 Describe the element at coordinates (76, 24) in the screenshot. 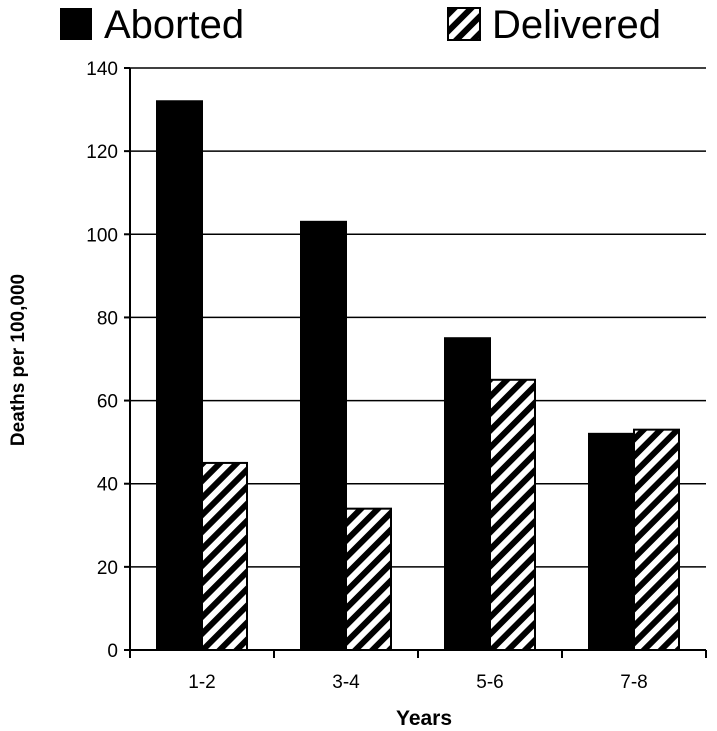

I see `legend-swatch-aborted` at that location.